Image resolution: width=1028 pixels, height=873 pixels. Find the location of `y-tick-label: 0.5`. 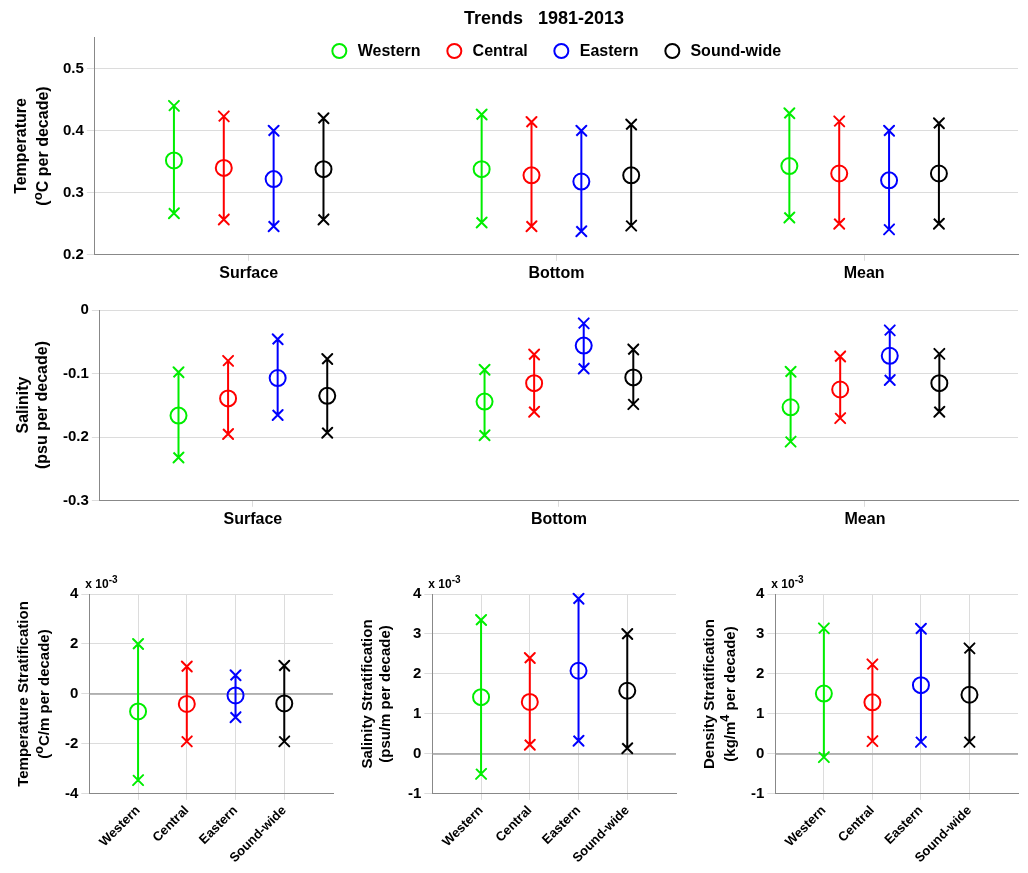

y-tick-label: 0.5 is located at coordinates (73, 67).